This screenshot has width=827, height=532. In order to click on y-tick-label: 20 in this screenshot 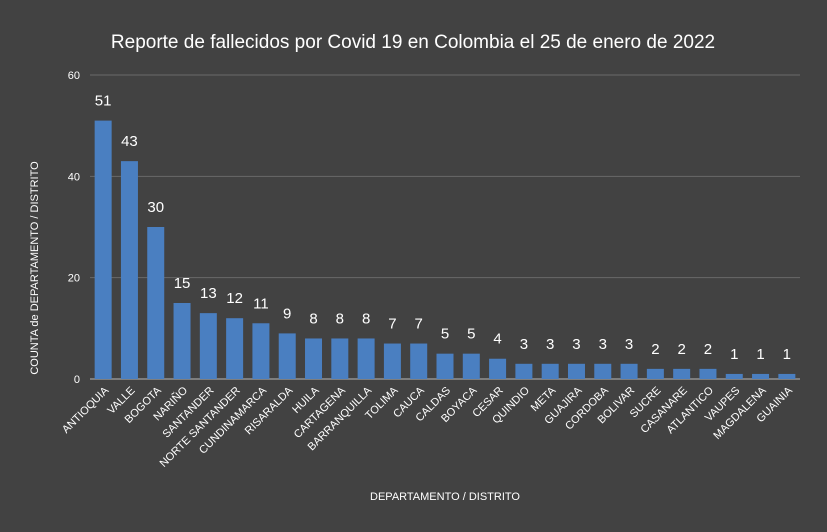, I will do `click(74, 279)`.